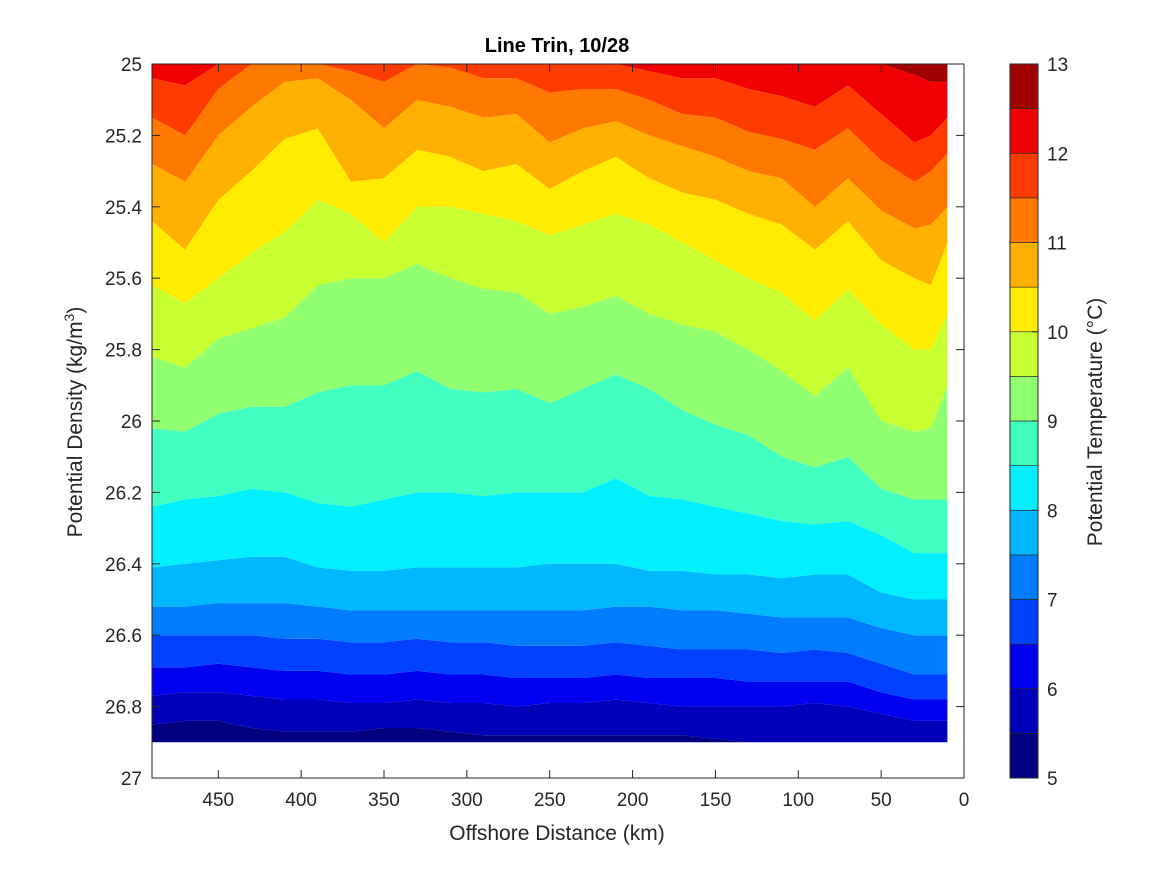 The width and height of the screenshot is (1167, 880). I want to click on colorbar-tick-label-7: 7, so click(1052, 601).